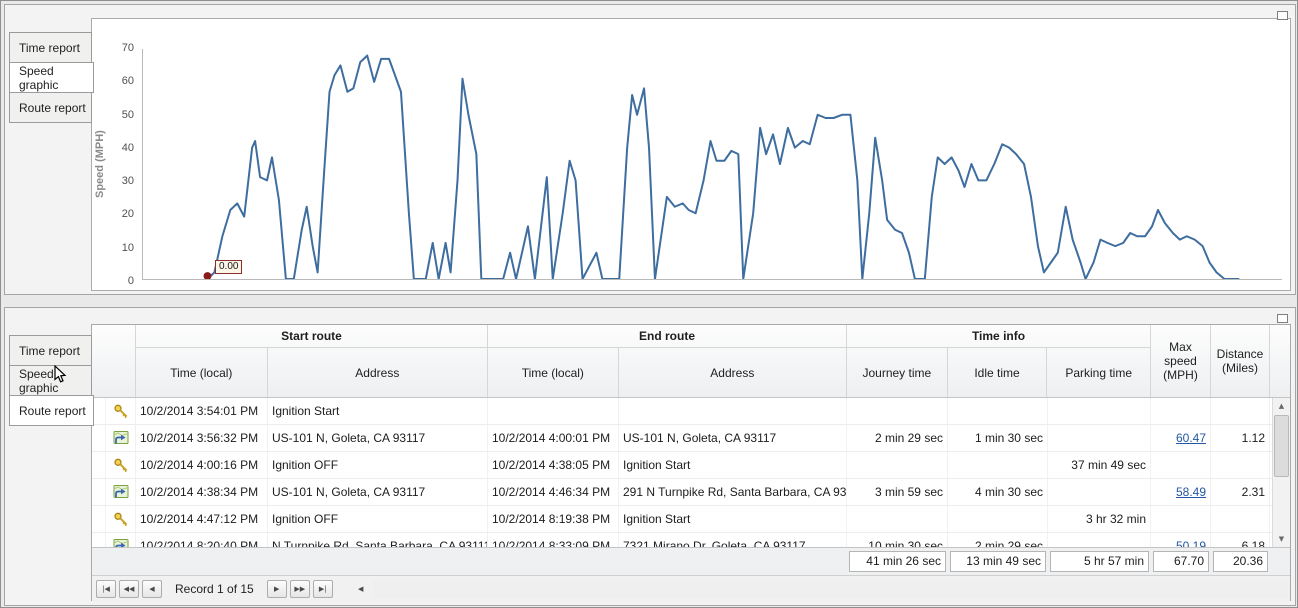 The width and height of the screenshot is (1298, 608). Describe the element at coordinates (1190, 438) in the screenshot. I see `max-speed-link: 60.47` at that location.